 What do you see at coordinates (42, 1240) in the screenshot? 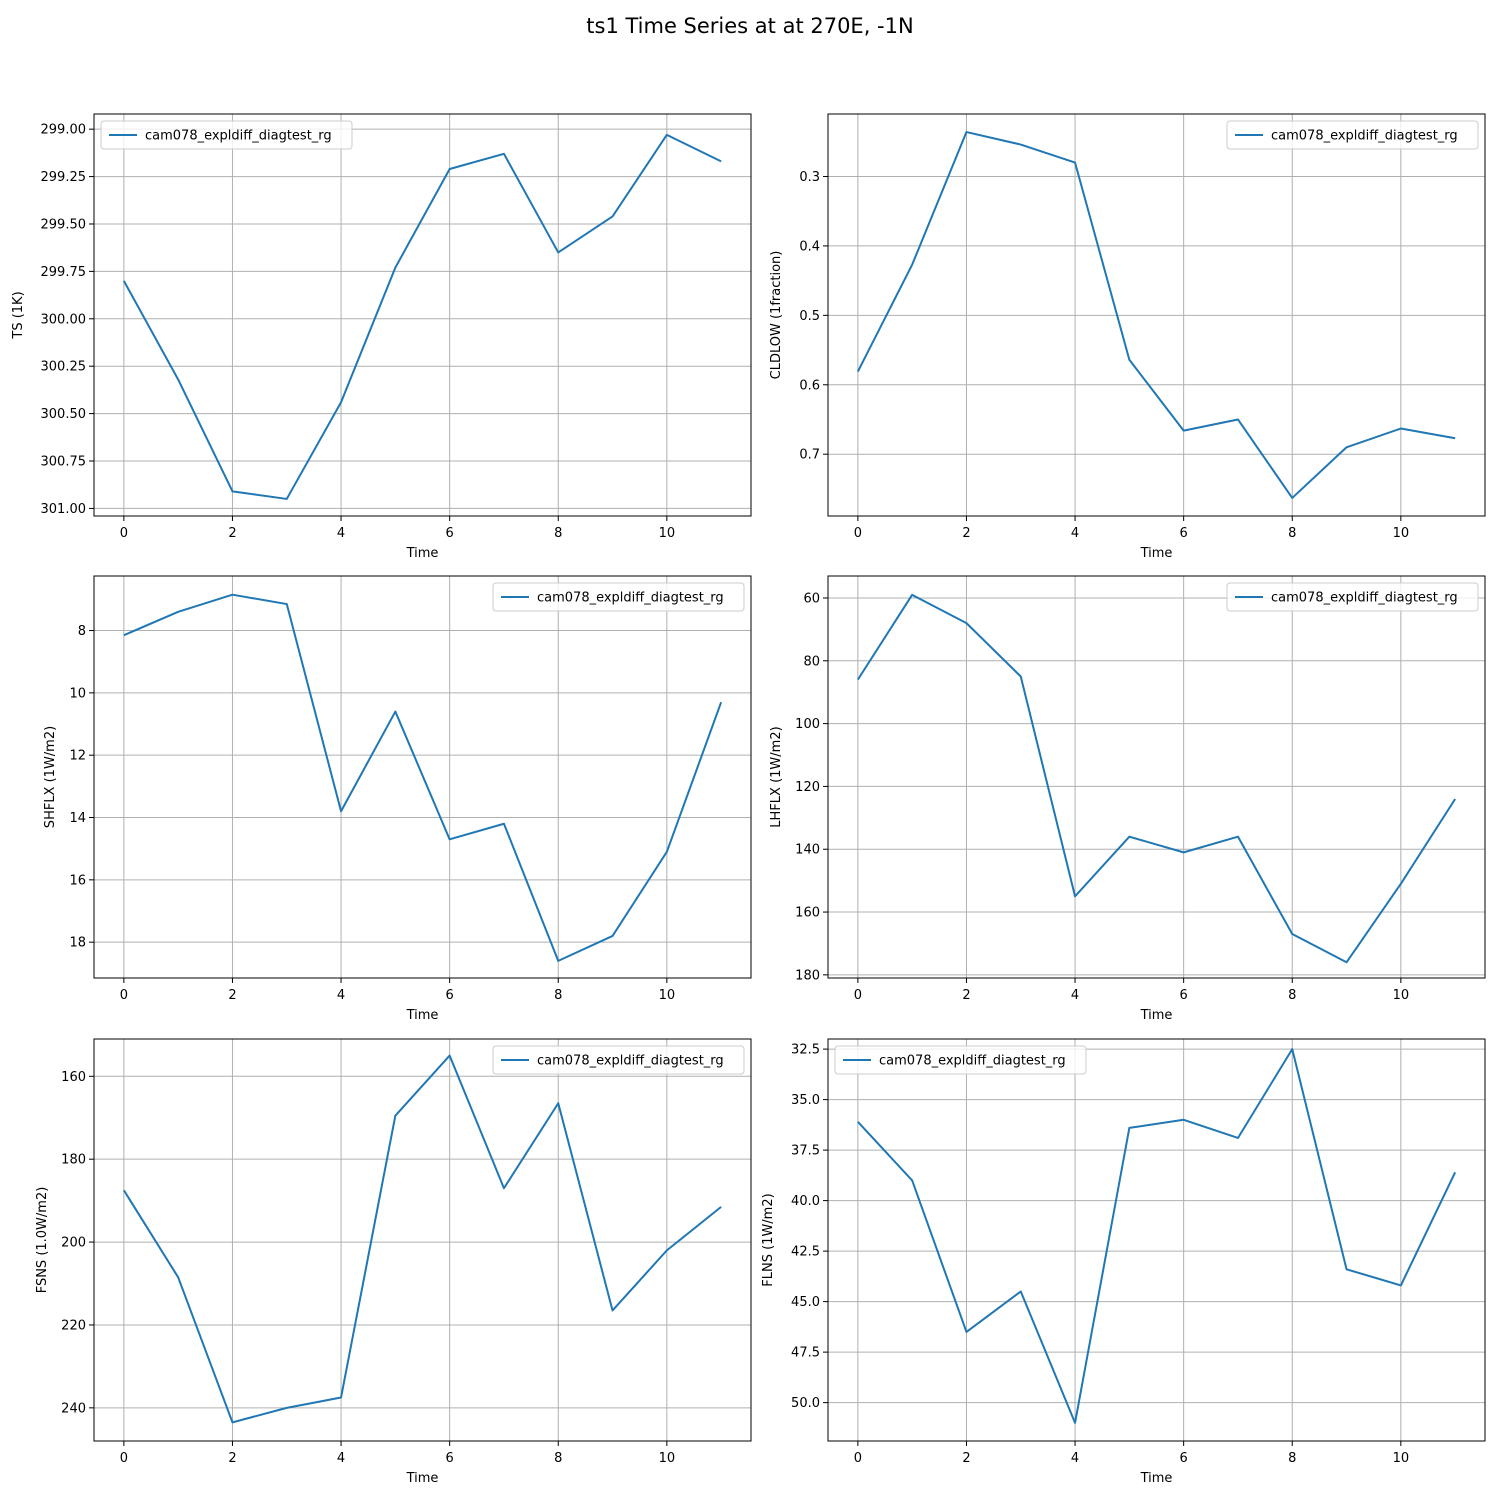
I see `y-axis-label: FSNS (1.0W/m2)` at bounding box center [42, 1240].